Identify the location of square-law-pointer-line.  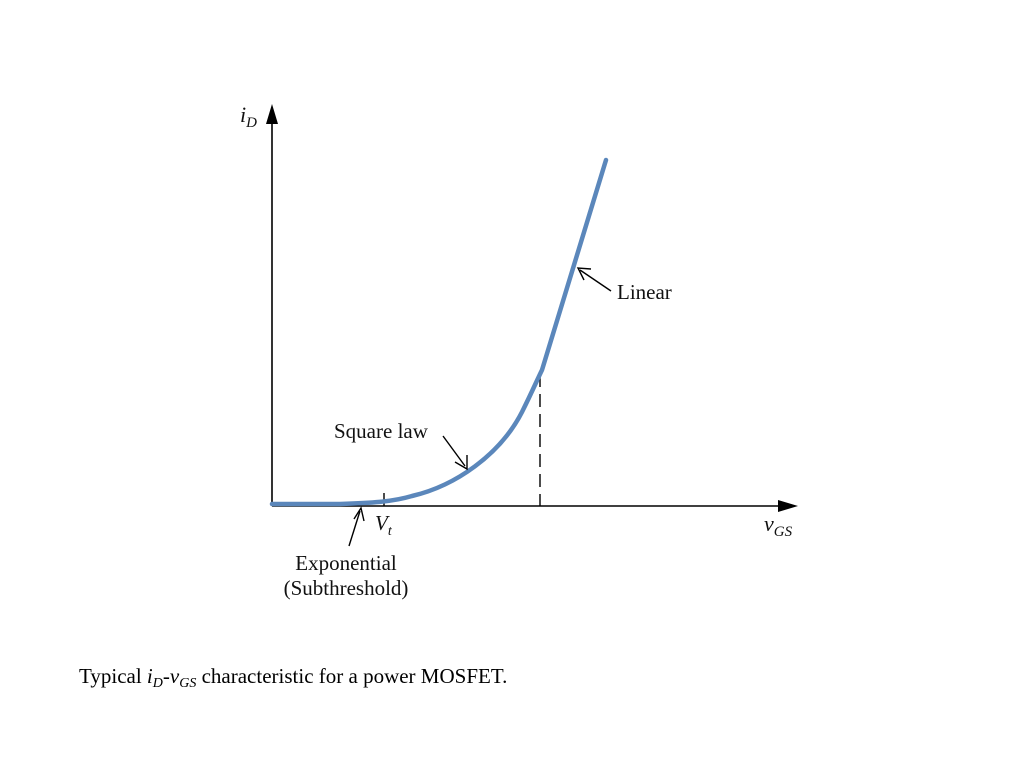
(454, 451).